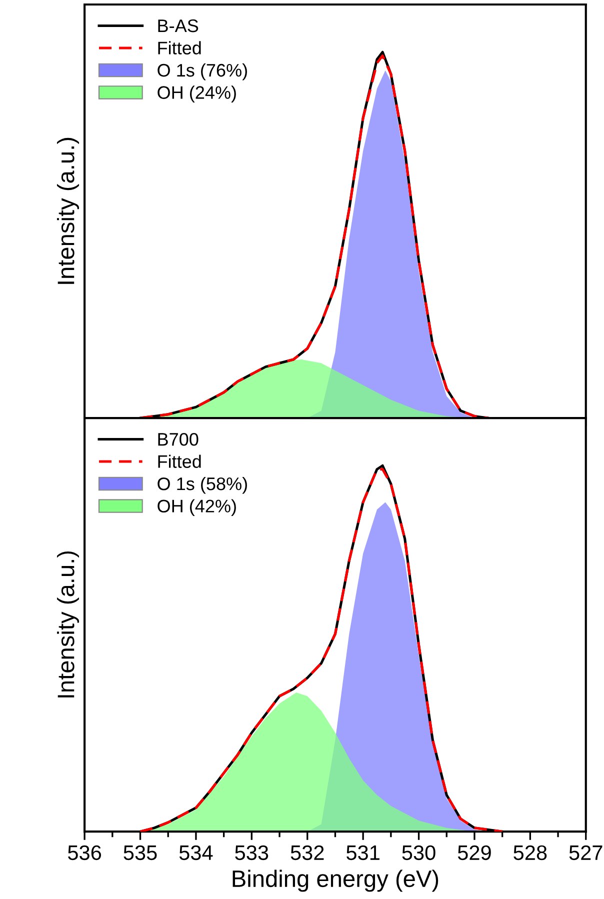 This screenshot has height=899, width=604. Describe the element at coordinates (197, 507) in the screenshot. I see `legend-label: OH (42%)` at that location.